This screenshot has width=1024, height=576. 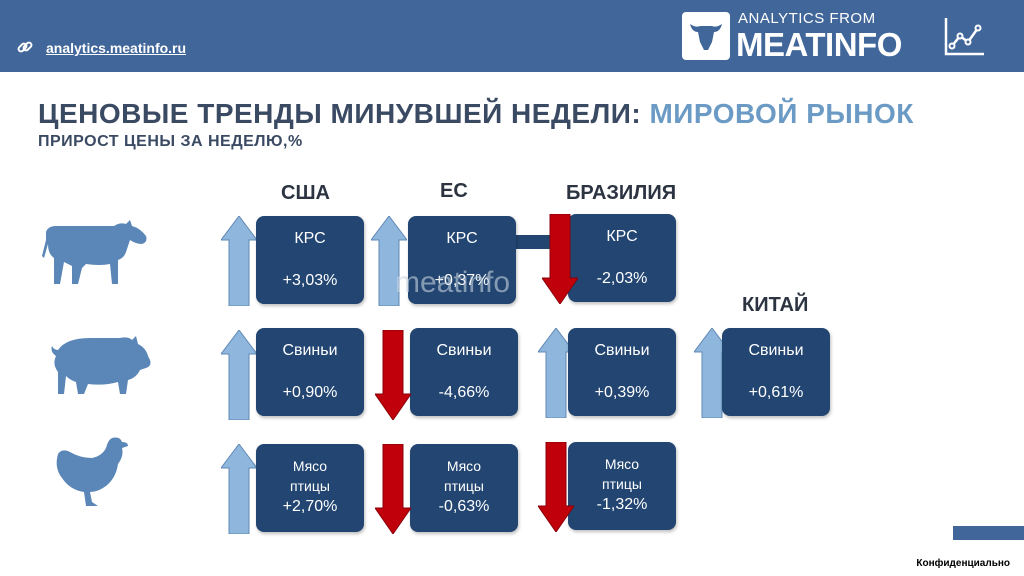 I want to click on bull-logo-icon, so click(x=706, y=36).